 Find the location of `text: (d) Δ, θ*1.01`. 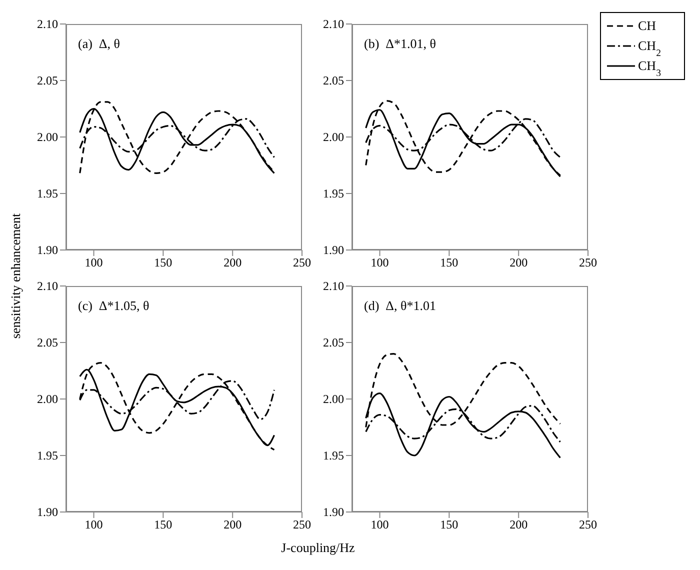

text: (d) Δ, θ*1.01 is located at coordinates (400, 306).